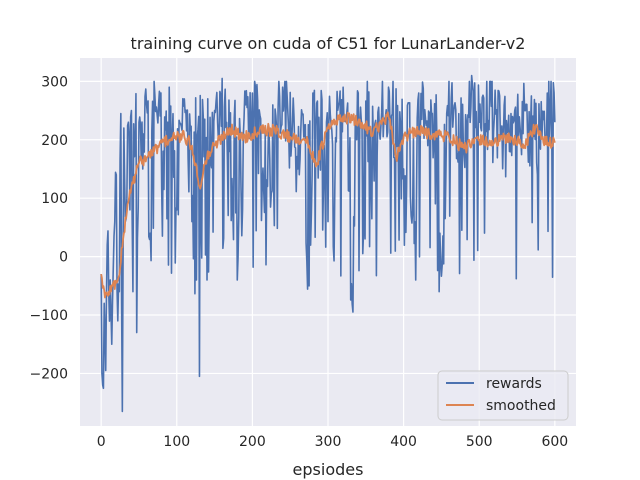 This screenshot has height=480, width=640. I want to click on y-tick-label: 0, so click(63, 258).